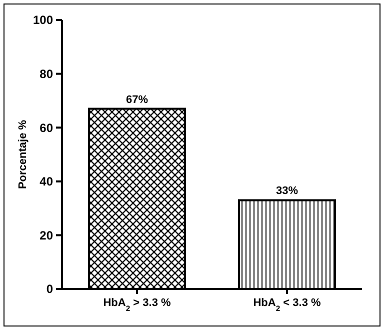  Describe the element at coordinates (43, 20) in the screenshot. I see `y-tick-label: 100` at that location.